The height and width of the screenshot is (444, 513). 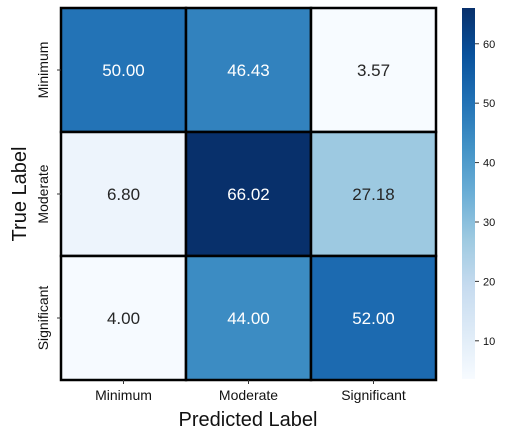 I want to click on heatmap-cell-r0-c0, so click(x=123, y=70).